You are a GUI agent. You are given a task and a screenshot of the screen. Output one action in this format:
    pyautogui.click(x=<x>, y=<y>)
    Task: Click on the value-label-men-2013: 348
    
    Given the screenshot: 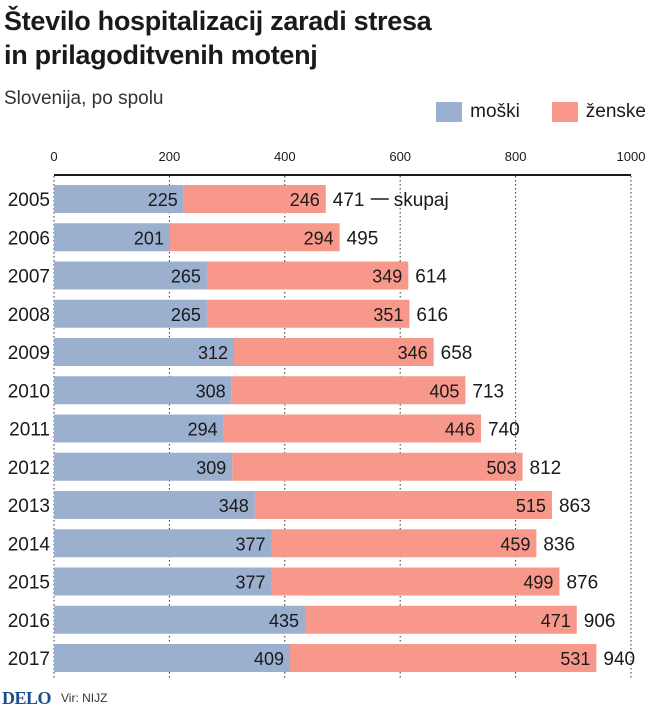 What is the action you would take?
    pyautogui.click(x=234, y=506)
    